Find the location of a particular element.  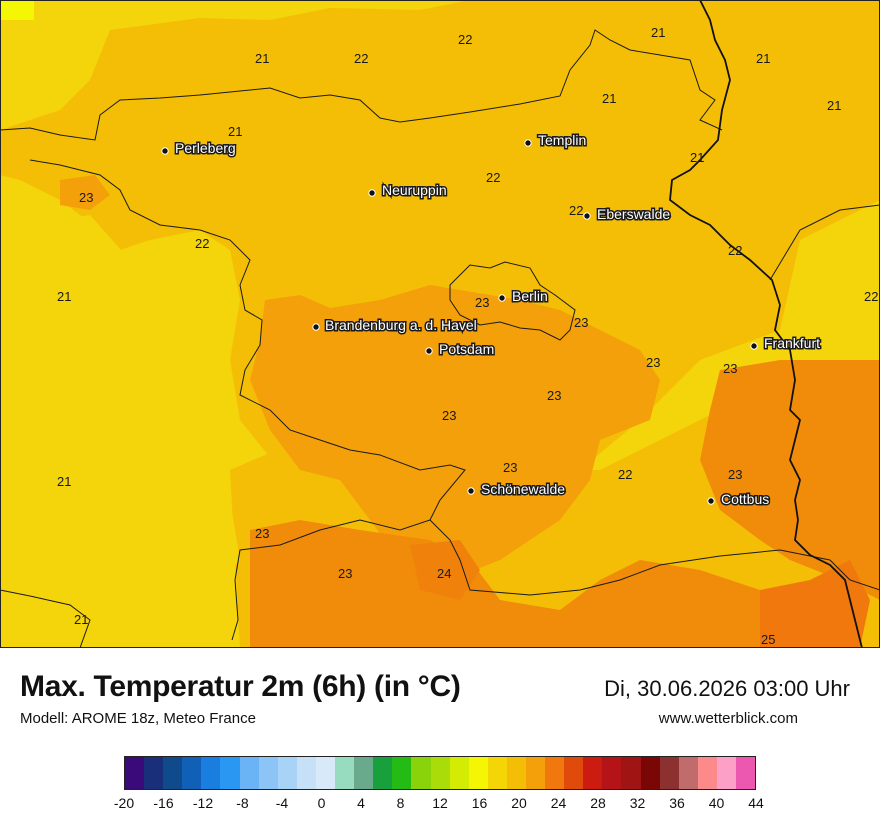

city-label-frankfurt: Frankfurt is located at coordinates (792, 343).